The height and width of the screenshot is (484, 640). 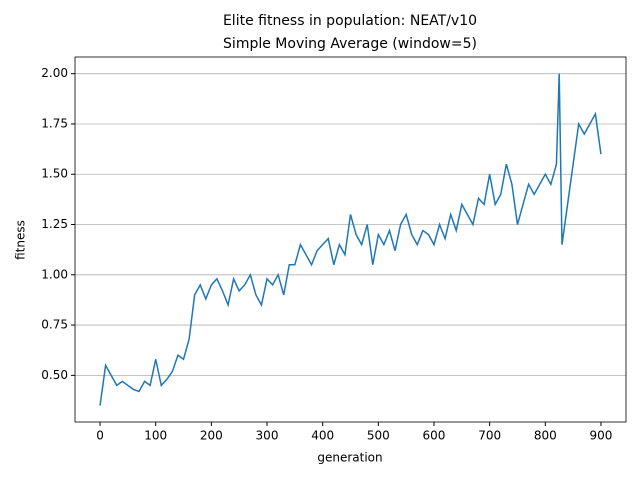 What do you see at coordinates (54, 274) in the screenshot?
I see `y-tick-label: 1.00` at bounding box center [54, 274].